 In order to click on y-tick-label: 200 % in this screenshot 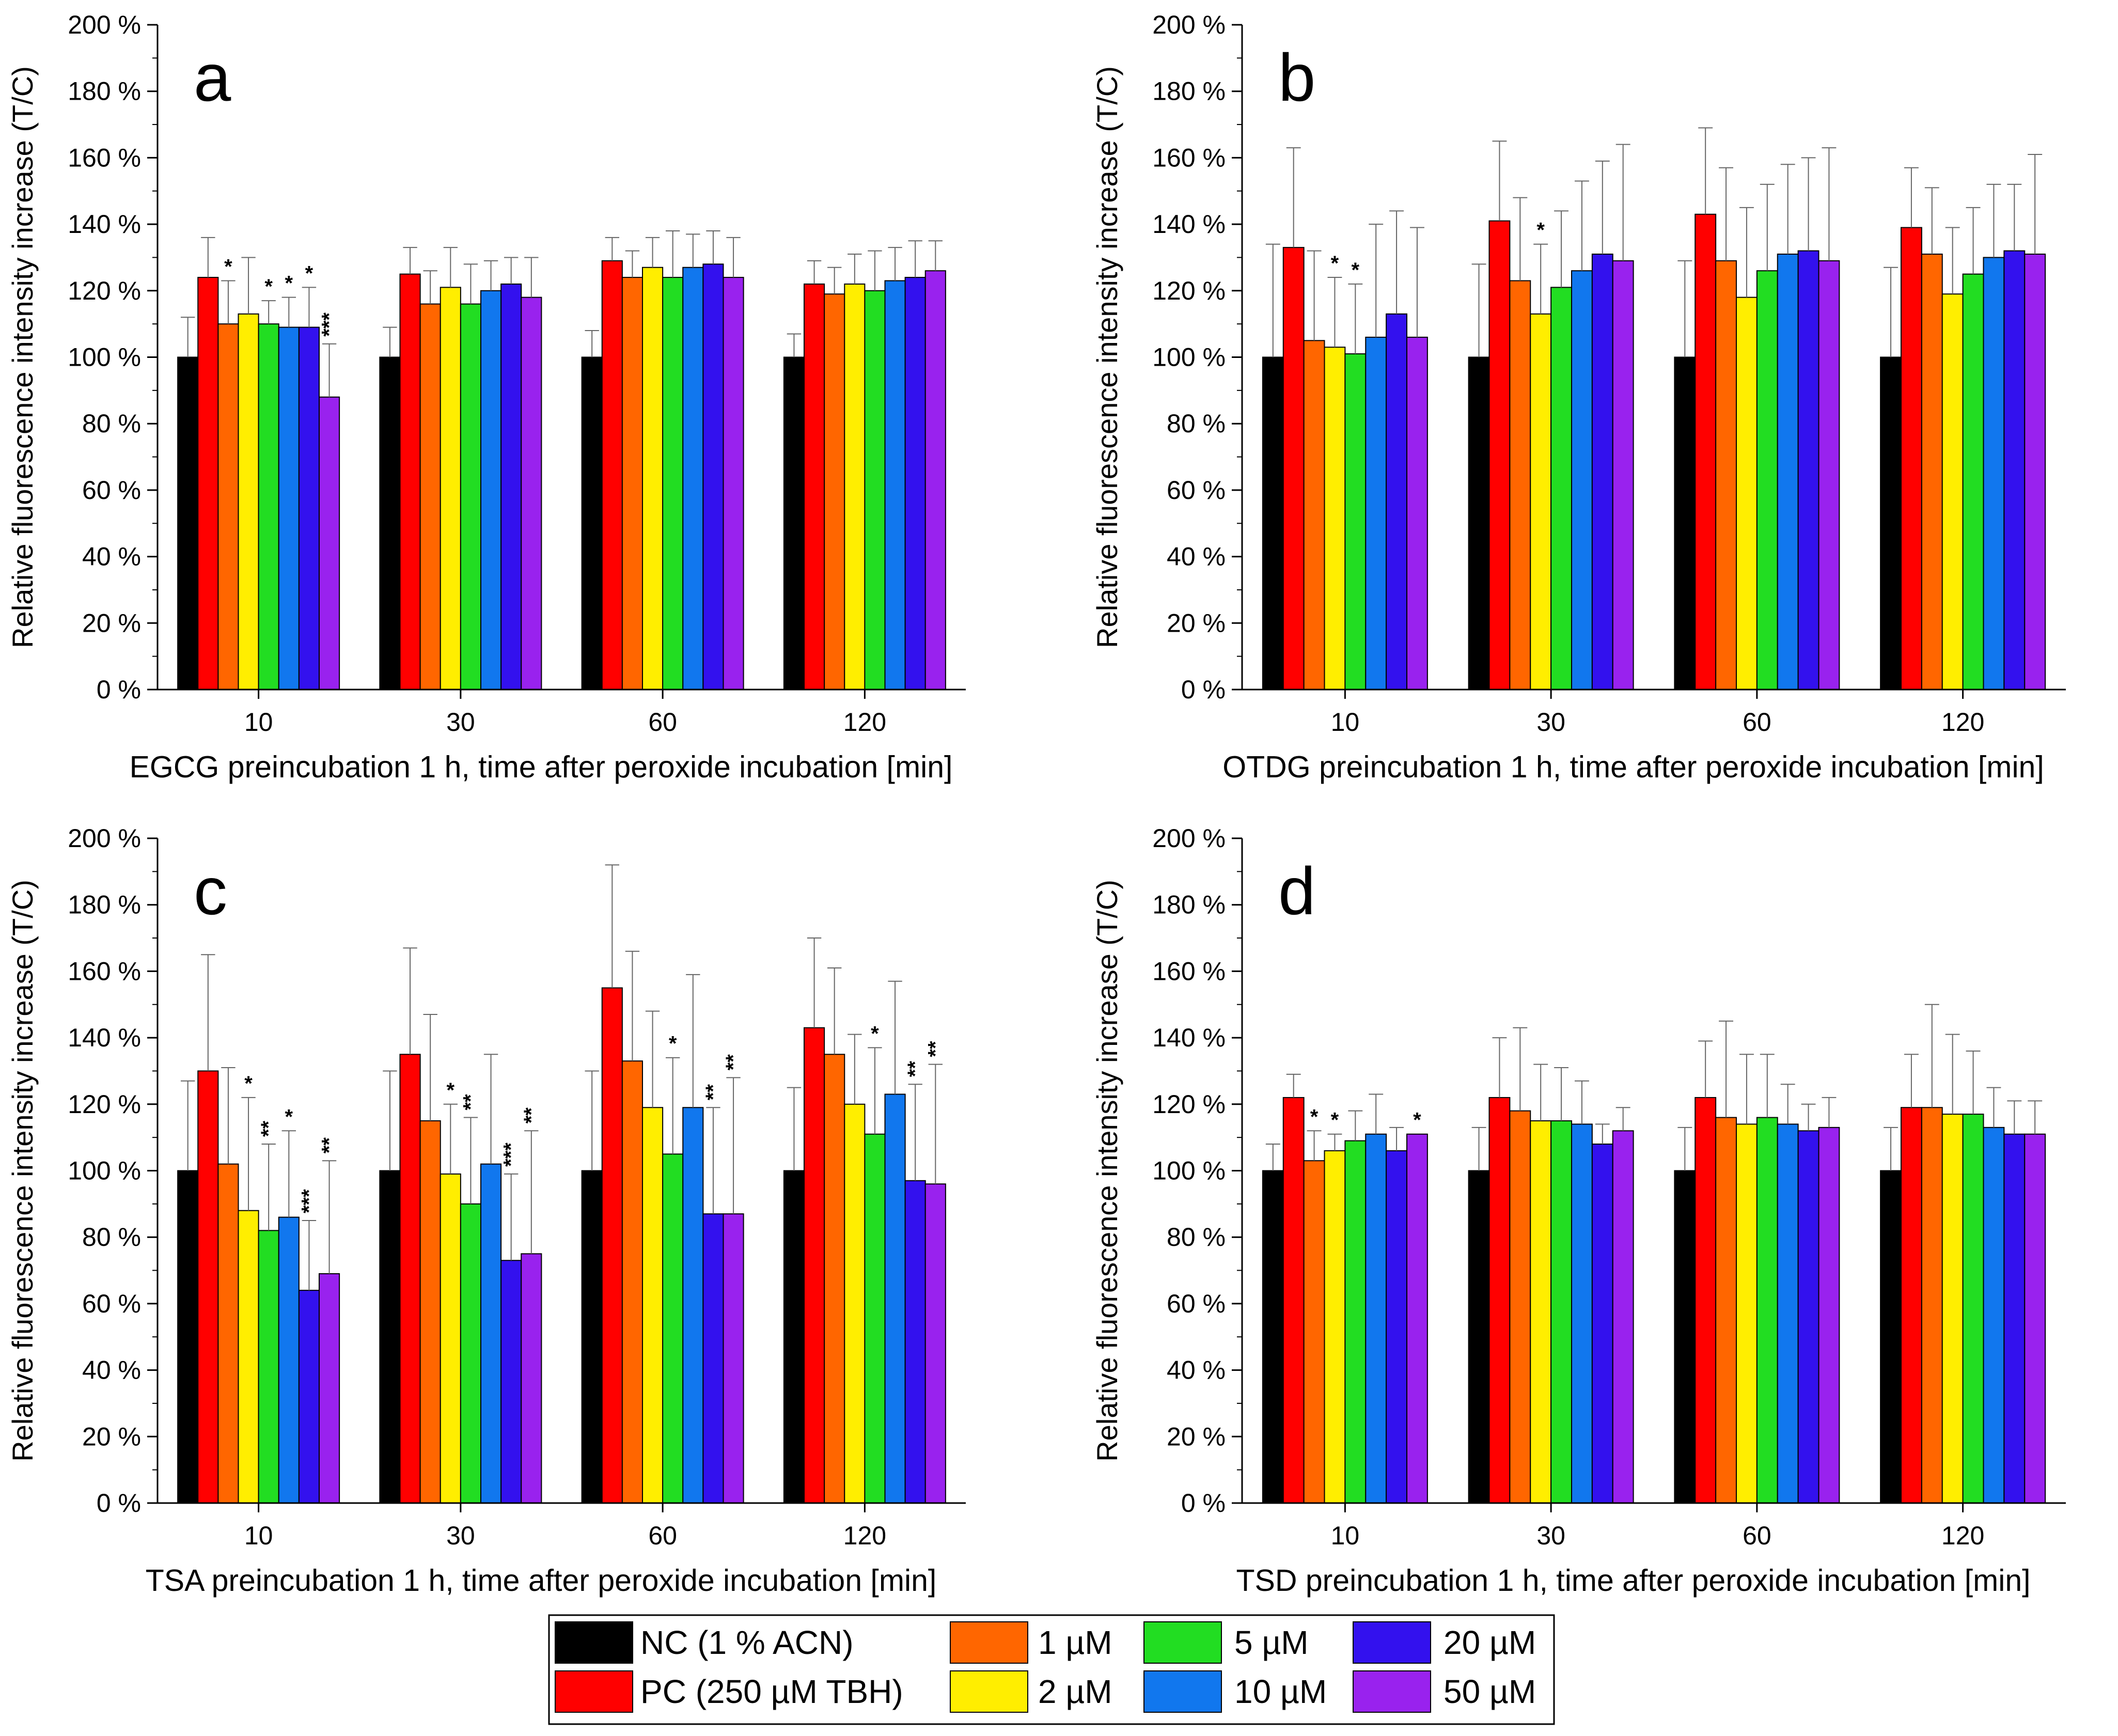, I will do `click(104, 24)`.